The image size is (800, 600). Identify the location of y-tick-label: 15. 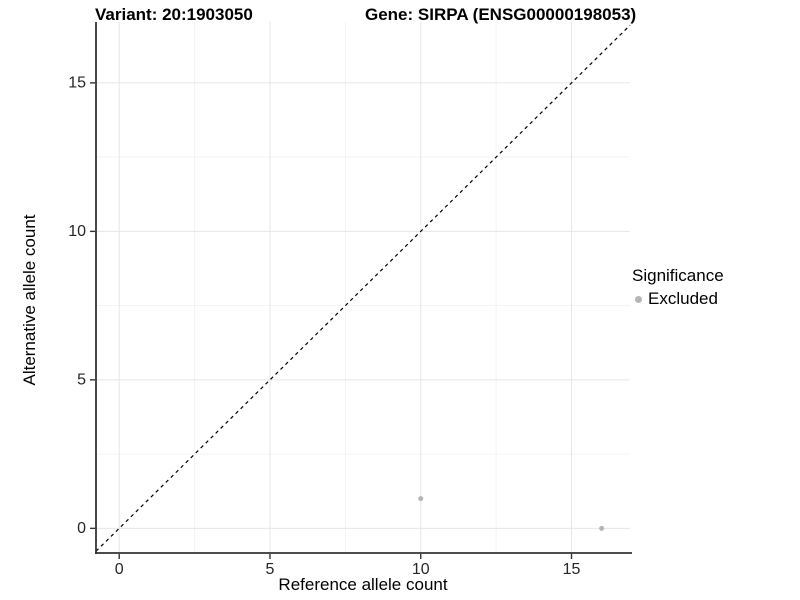
(77, 82).